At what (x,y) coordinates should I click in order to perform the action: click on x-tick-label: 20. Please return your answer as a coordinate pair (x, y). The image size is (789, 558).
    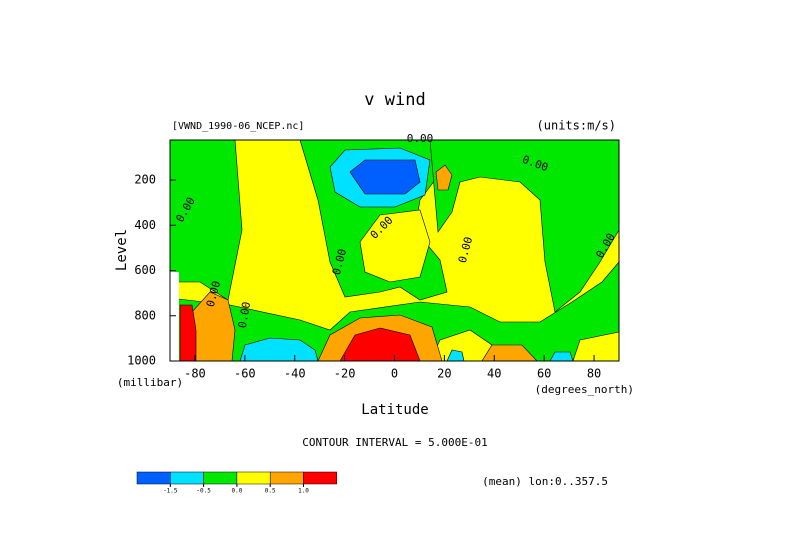
    Looking at the image, I should click on (444, 374).